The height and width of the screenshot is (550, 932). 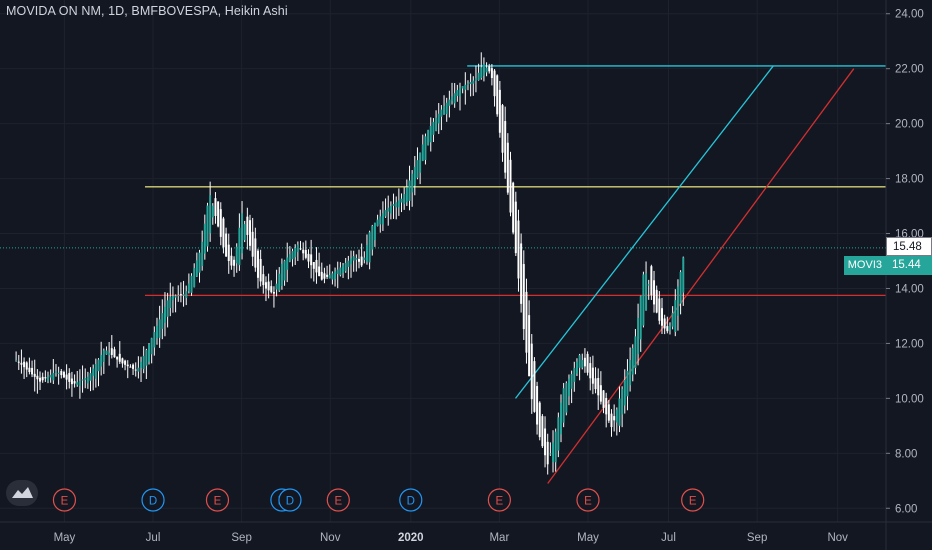 What do you see at coordinates (909, 265) in the screenshot?
I see `close-price-label: 15.44` at bounding box center [909, 265].